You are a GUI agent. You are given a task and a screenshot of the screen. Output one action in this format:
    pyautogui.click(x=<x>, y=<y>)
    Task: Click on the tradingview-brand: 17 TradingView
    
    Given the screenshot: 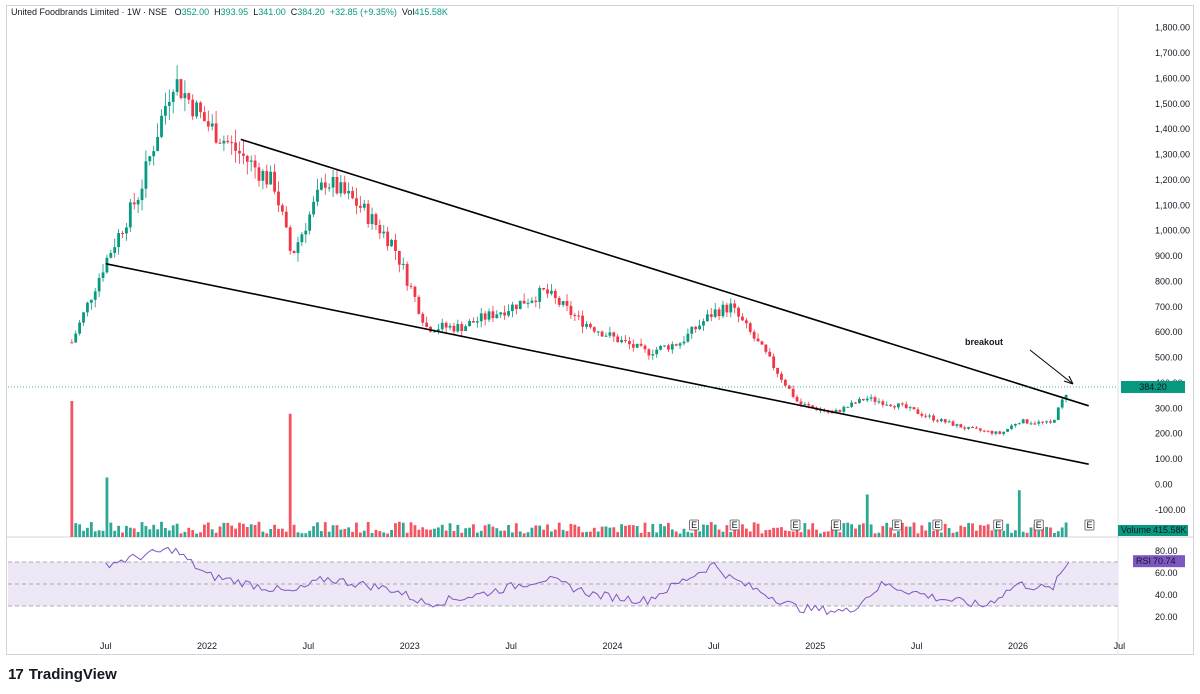 What is the action you would take?
    pyautogui.click(x=62, y=674)
    